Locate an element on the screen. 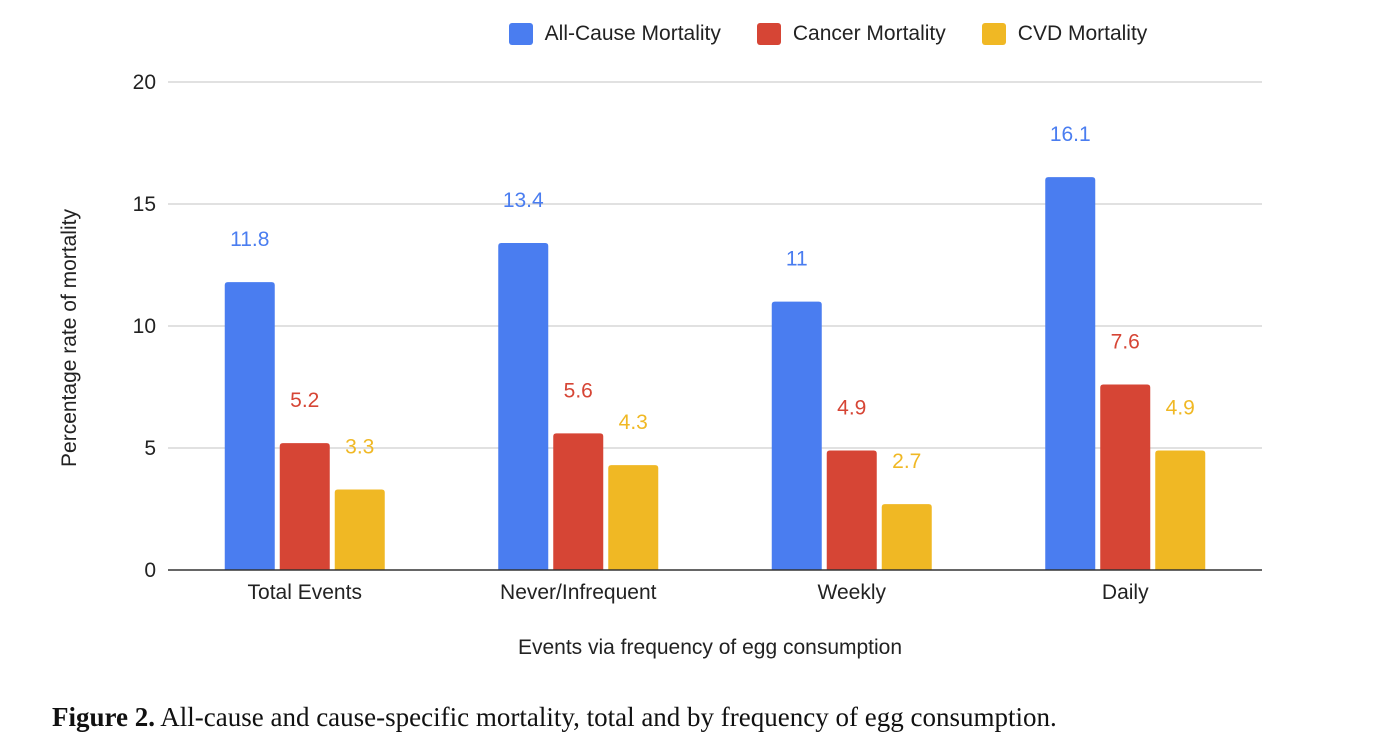 The height and width of the screenshot is (746, 1386). data-label: 2.7 is located at coordinates (906, 461).